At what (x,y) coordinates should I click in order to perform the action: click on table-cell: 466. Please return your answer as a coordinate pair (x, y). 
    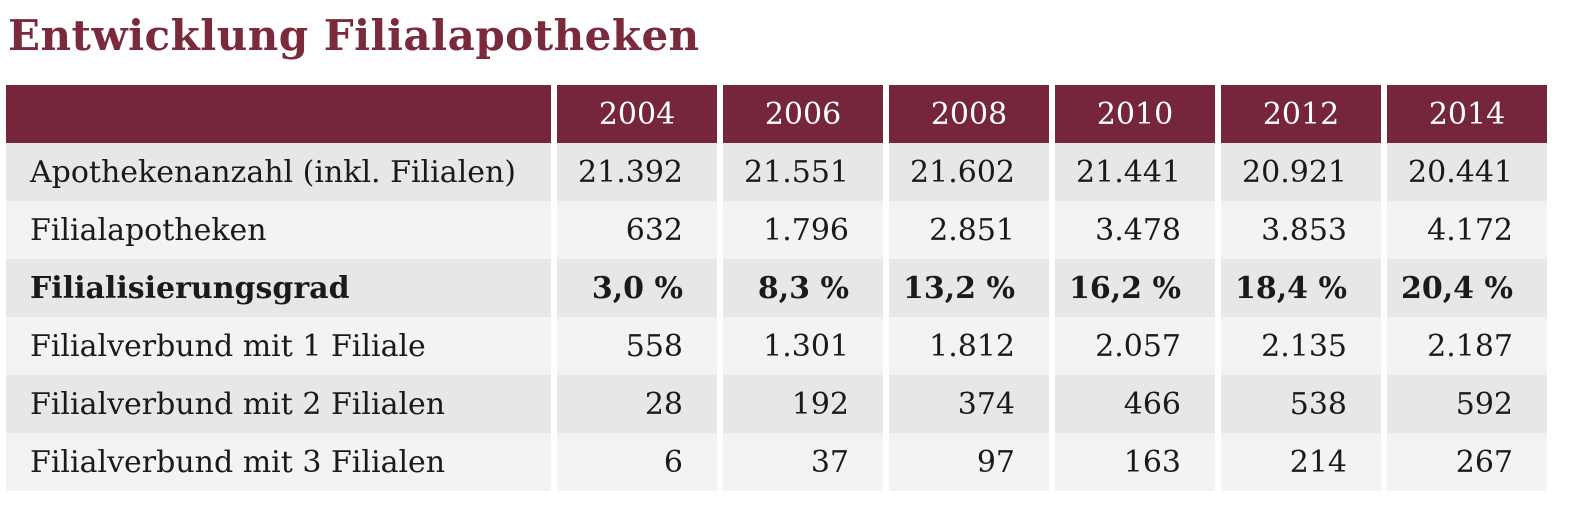
    Looking at the image, I should click on (1135, 404).